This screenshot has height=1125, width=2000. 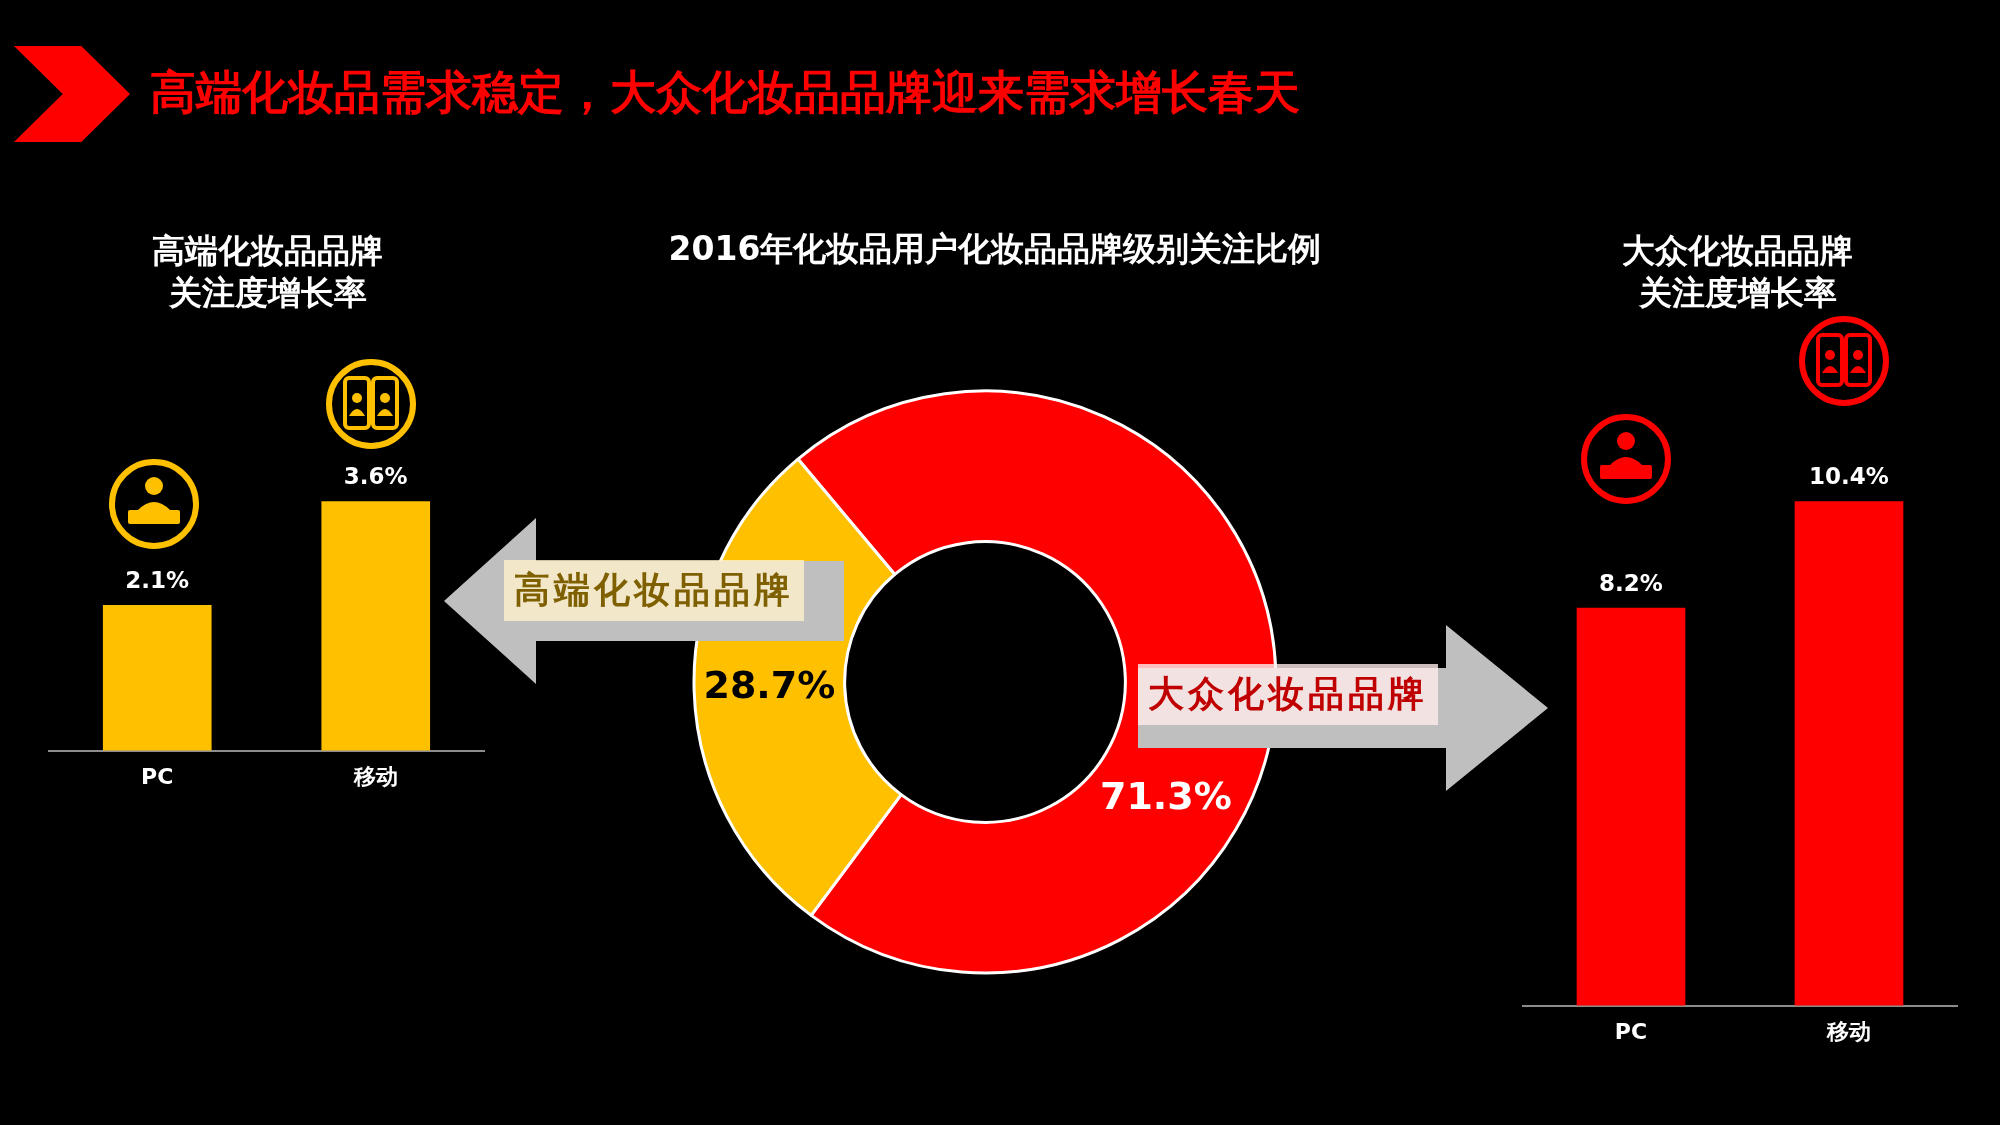 I want to click on data-label: 28.7%, so click(x=769, y=685).